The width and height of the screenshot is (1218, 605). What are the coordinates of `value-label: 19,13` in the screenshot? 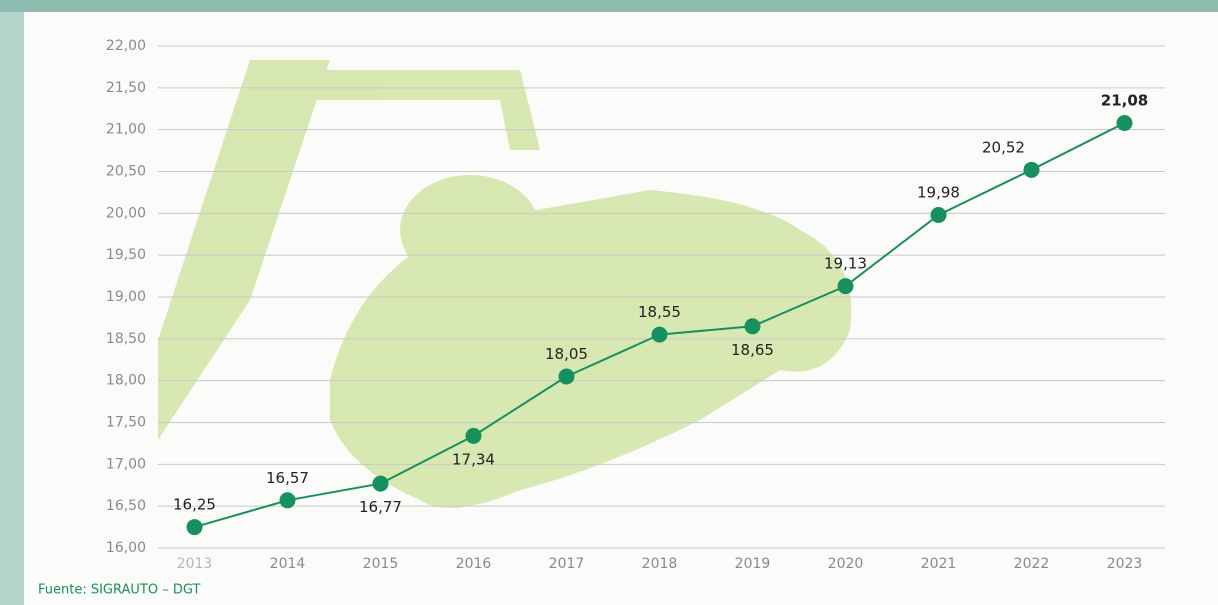 It's located at (845, 264).